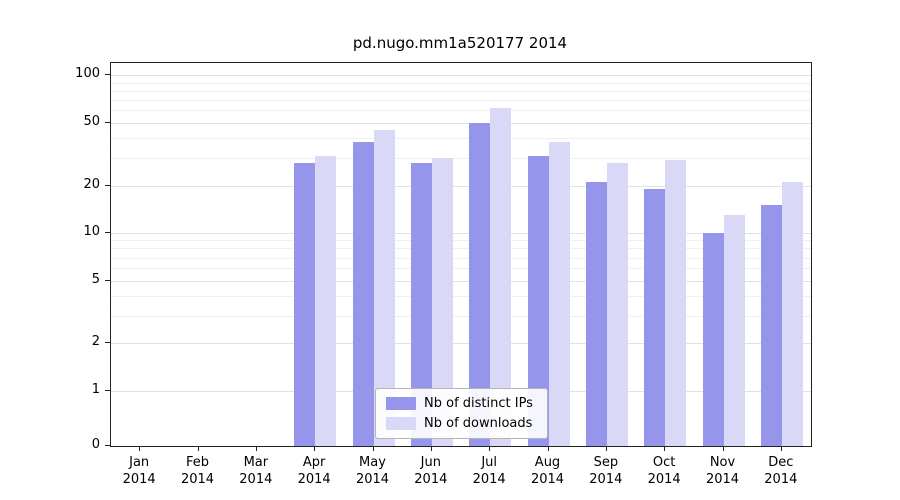  What do you see at coordinates (139, 471) in the screenshot?
I see `x-tick-label: Jan 2014` at bounding box center [139, 471].